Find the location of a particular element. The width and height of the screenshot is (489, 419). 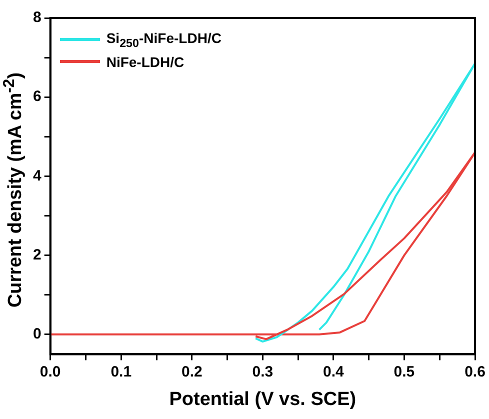

x-tick-label: 0.3 is located at coordinates (263, 371).